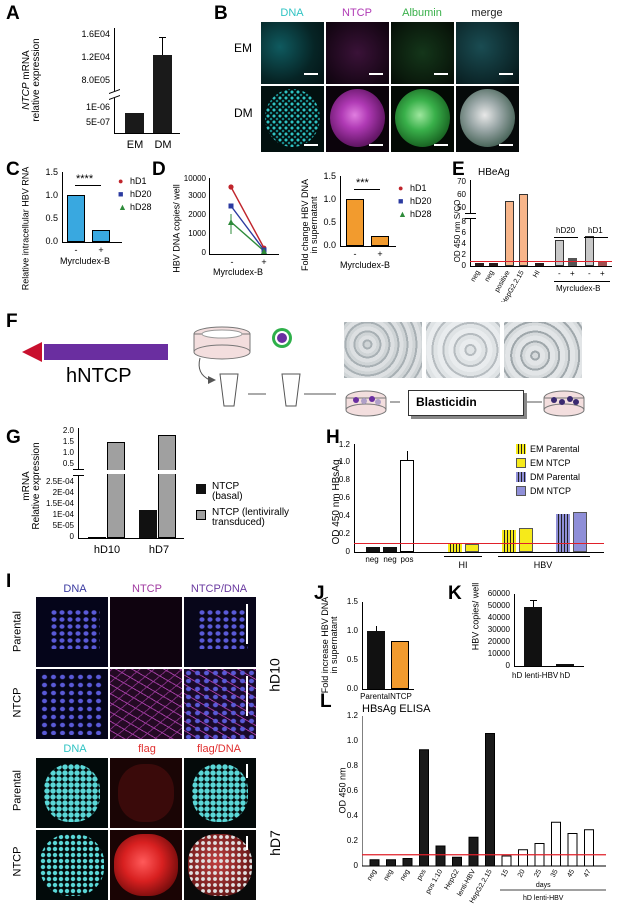  I want to click on panel-e-sign: -, so click(589, 273).